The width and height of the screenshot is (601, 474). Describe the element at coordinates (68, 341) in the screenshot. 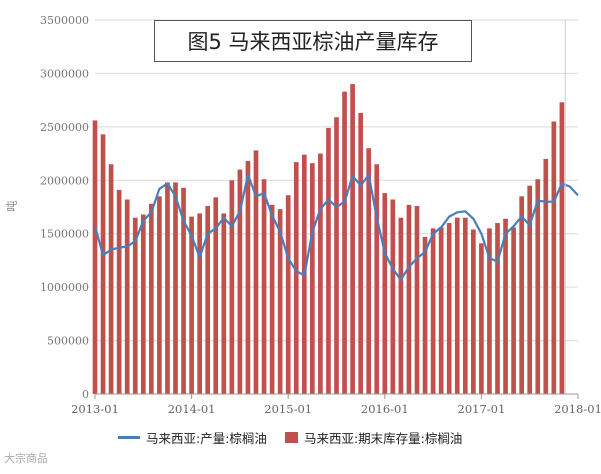

I see `y-tick-label: 500000` at that location.